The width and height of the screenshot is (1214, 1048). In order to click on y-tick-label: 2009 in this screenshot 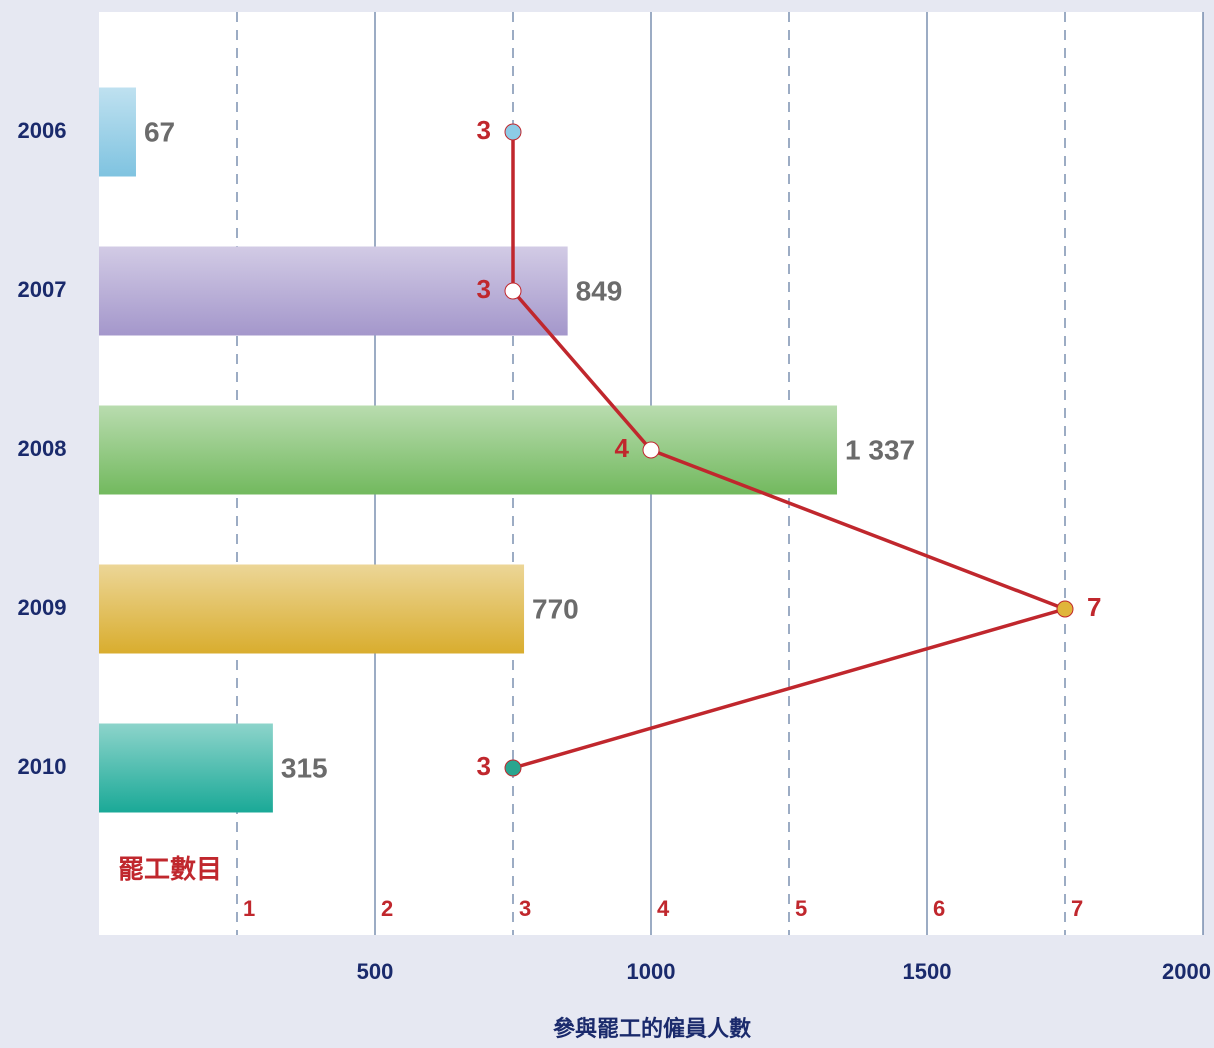, I will do `click(42, 607)`.